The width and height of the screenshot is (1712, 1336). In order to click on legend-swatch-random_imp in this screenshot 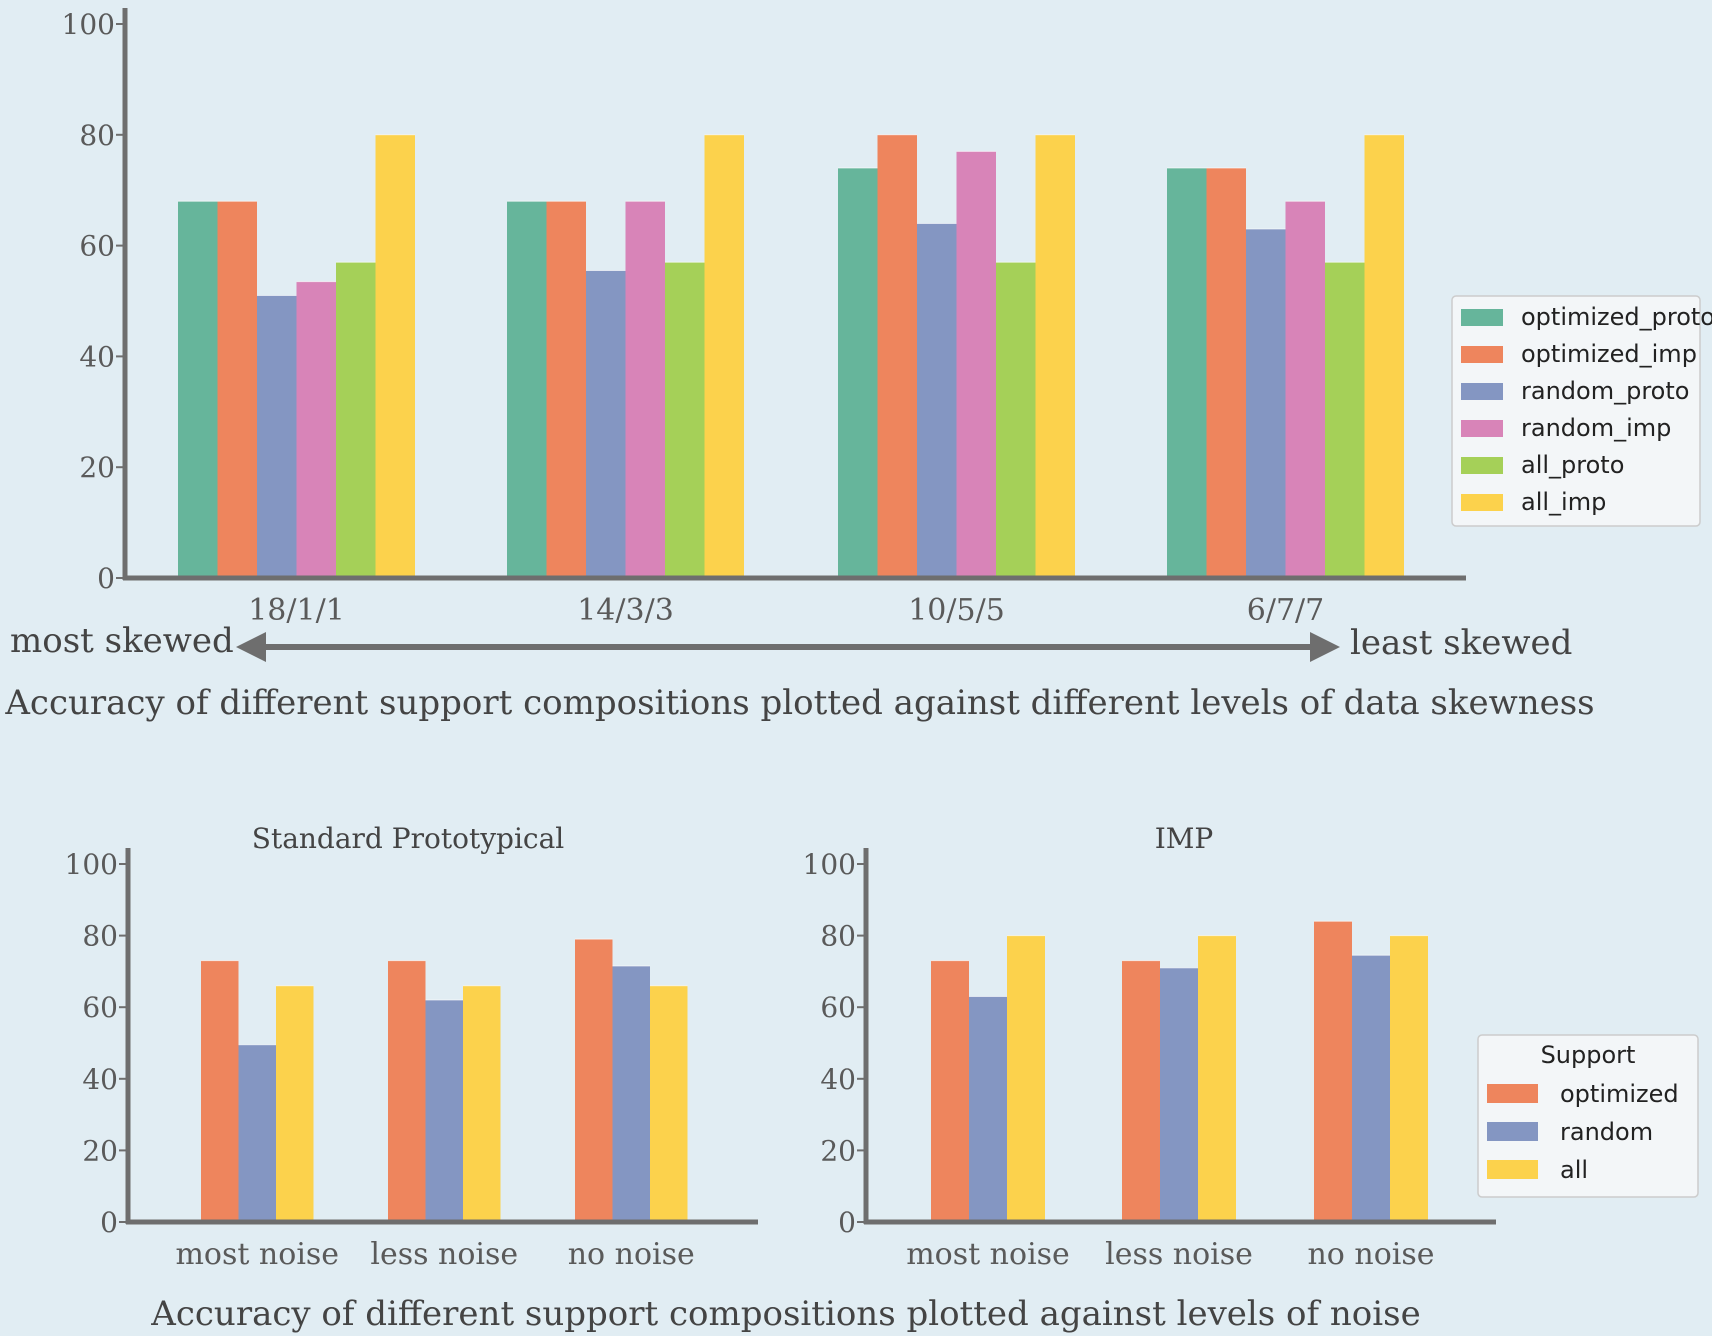, I will do `click(1482, 428)`.